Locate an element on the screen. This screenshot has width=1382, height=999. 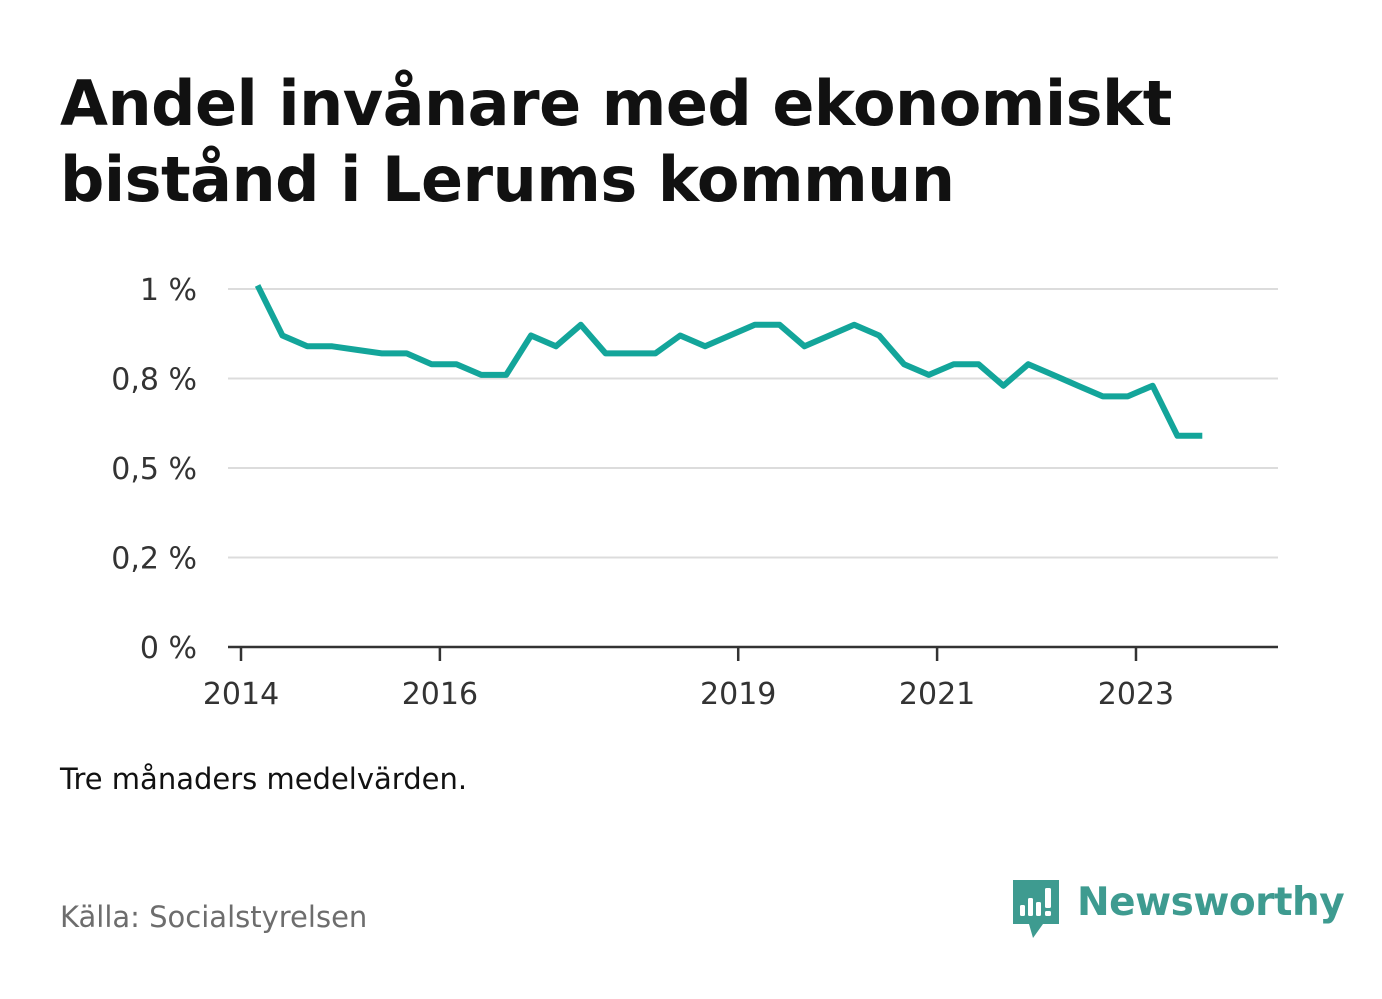
y-tick-label: 0,5 % is located at coordinates (154, 469).